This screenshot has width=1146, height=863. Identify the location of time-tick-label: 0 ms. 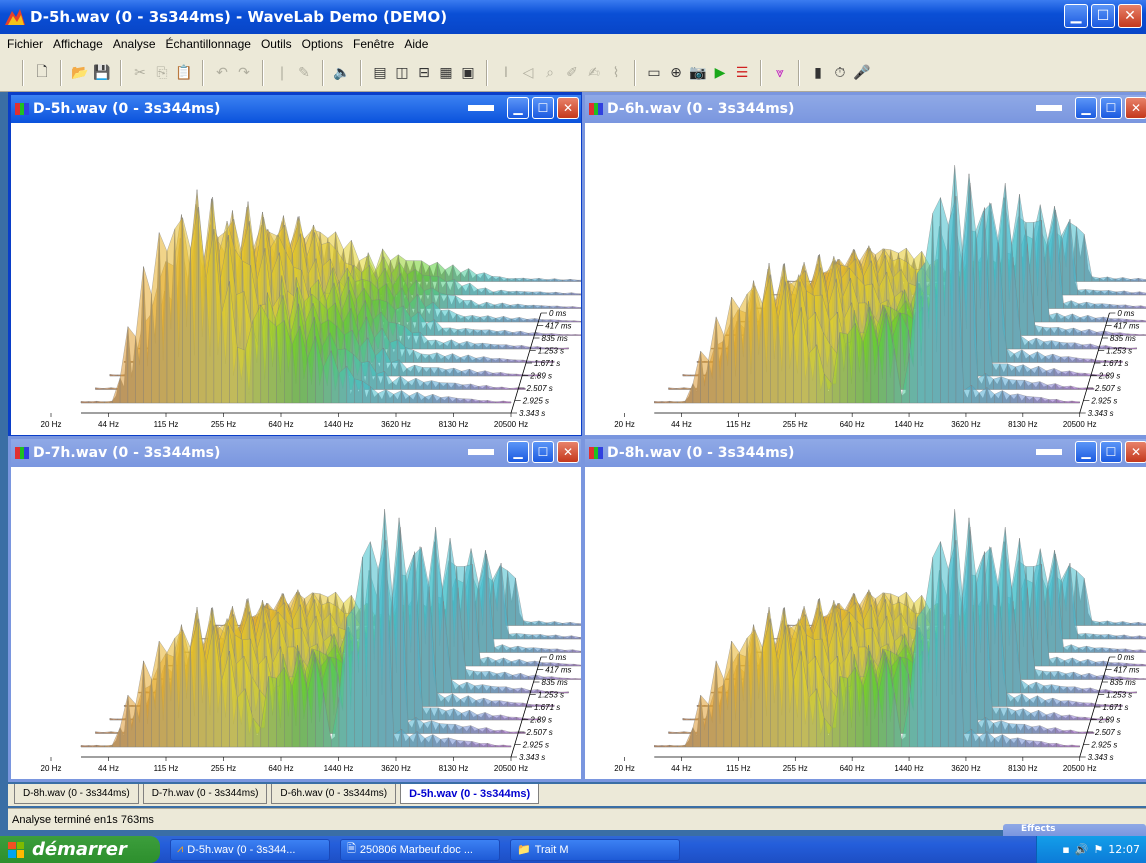
(1125, 313).